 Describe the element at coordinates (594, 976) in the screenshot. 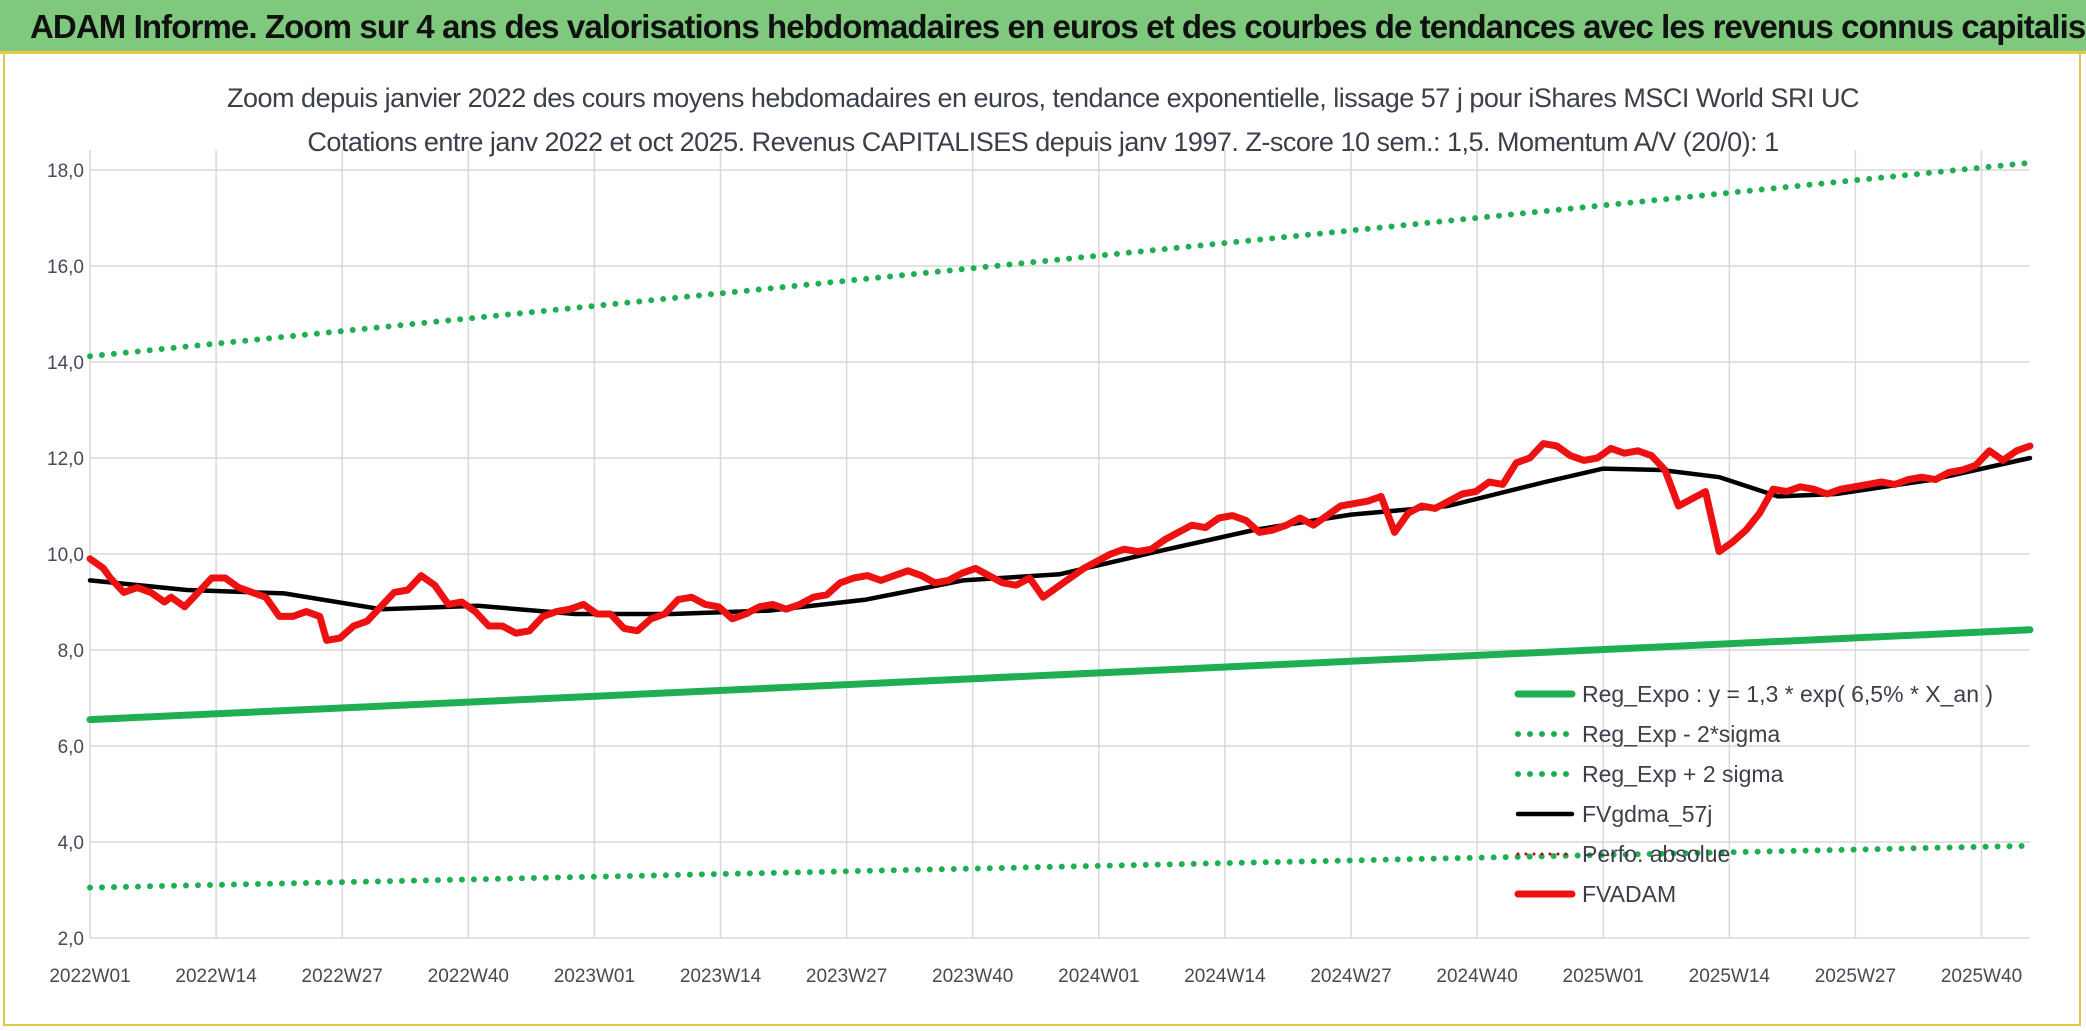

I see `x-tick-label: 2023W01` at that location.